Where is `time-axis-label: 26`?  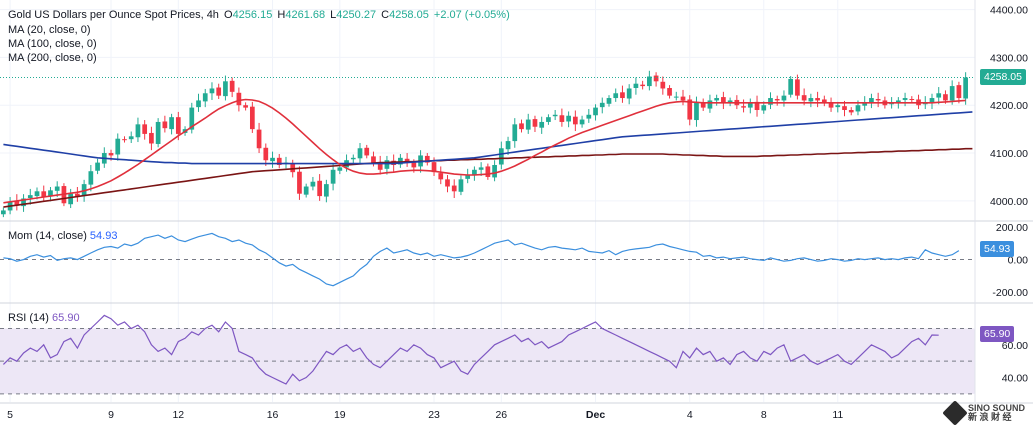 time-axis-label: 26 is located at coordinates (501, 415).